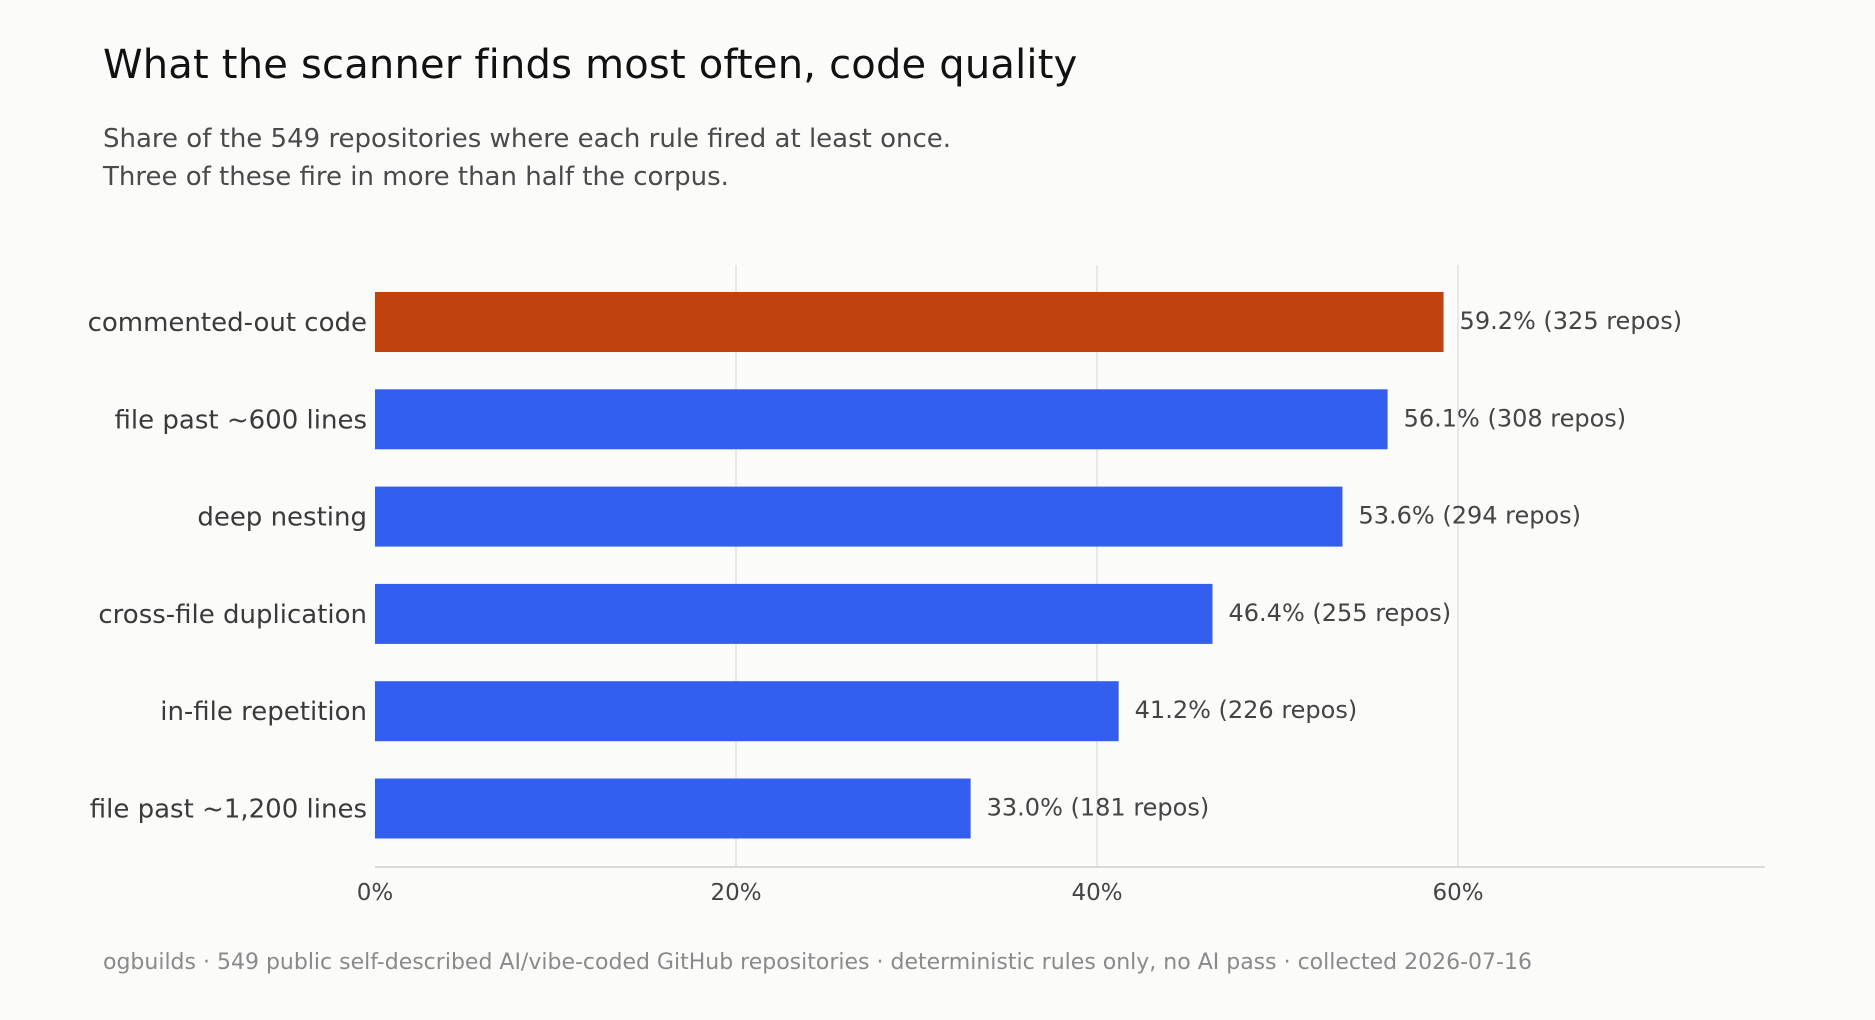 The image size is (1875, 1020). I want to click on x-tick-label-3: 60%, so click(1457, 893).